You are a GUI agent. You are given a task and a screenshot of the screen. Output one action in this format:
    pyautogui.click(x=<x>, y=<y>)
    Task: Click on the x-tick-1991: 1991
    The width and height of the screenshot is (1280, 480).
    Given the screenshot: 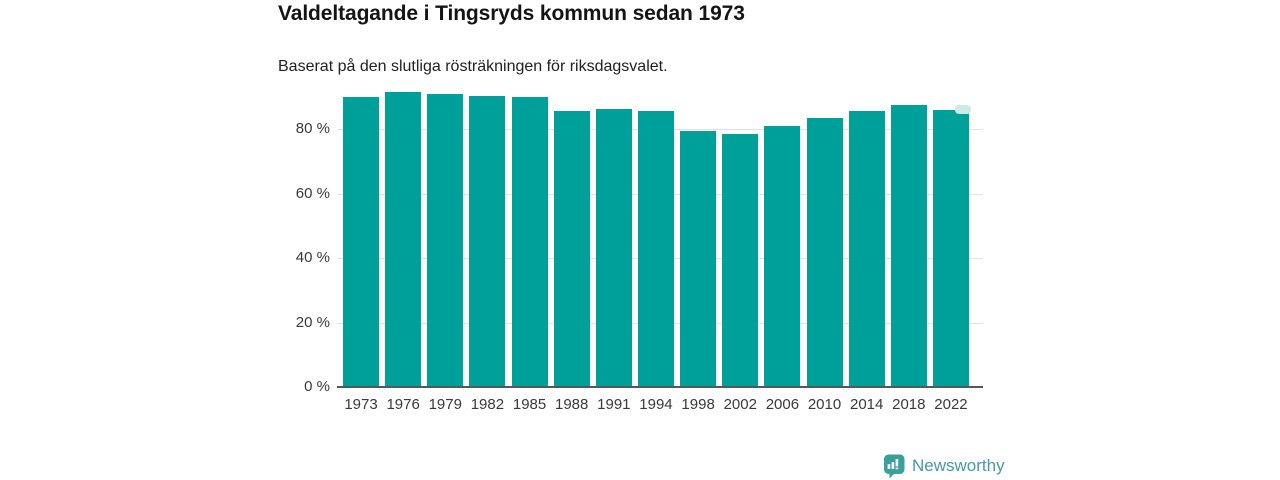 What is the action you would take?
    pyautogui.click(x=614, y=404)
    